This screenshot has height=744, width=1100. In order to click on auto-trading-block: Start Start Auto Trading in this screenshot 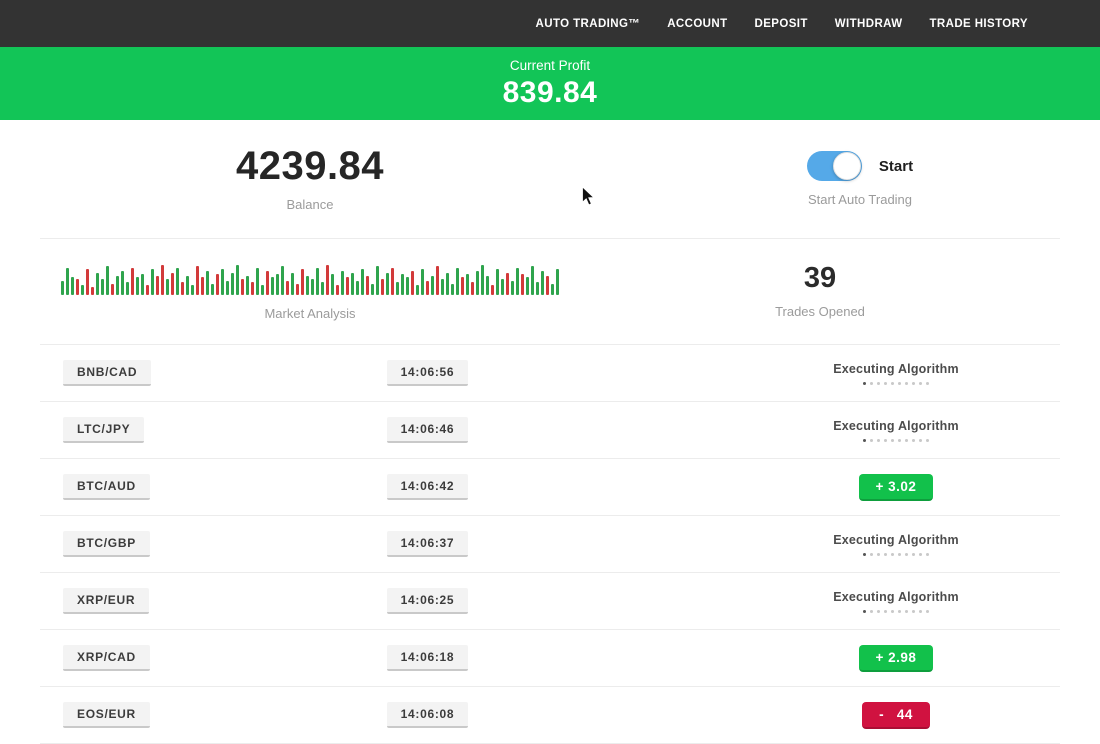, I will do `click(860, 179)`.